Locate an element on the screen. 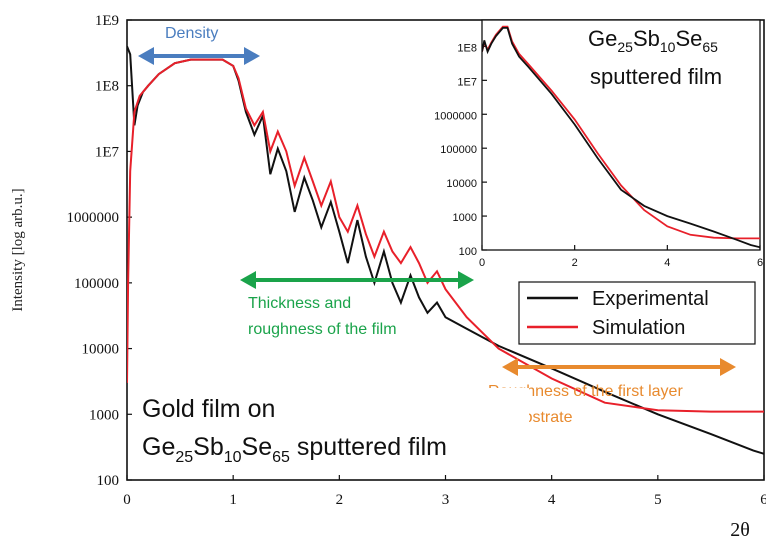 Image resolution: width=766 pixels, height=543 pixels. inset-y-tick-label: 1E7 is located at coordinates (467, 82).